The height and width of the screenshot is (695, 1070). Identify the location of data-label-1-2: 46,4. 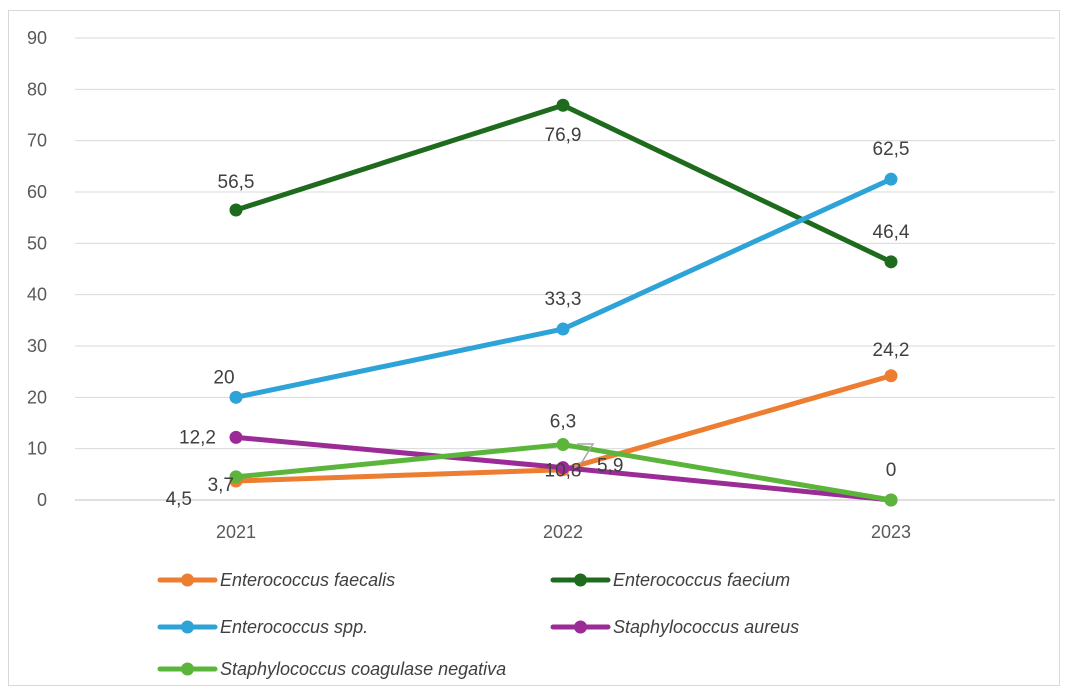
(891, 232).